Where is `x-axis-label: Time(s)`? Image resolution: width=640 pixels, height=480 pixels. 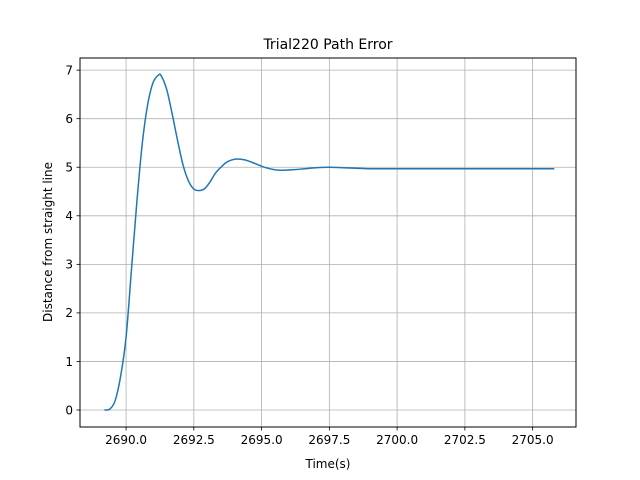 x-axis-label: Time(s) is located at coordinates (328, 464).